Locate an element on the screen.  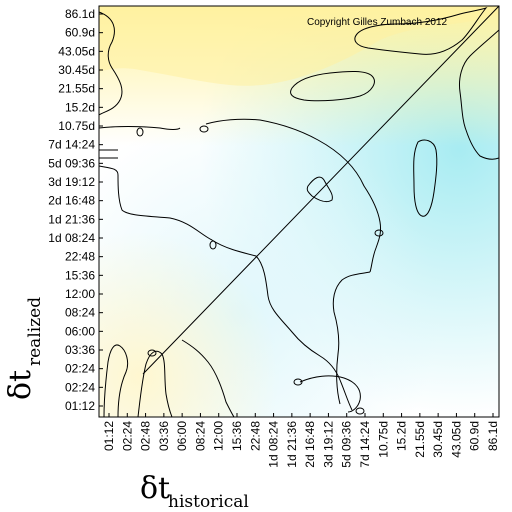
contour-mid-band is located at coordinates (108, 154).